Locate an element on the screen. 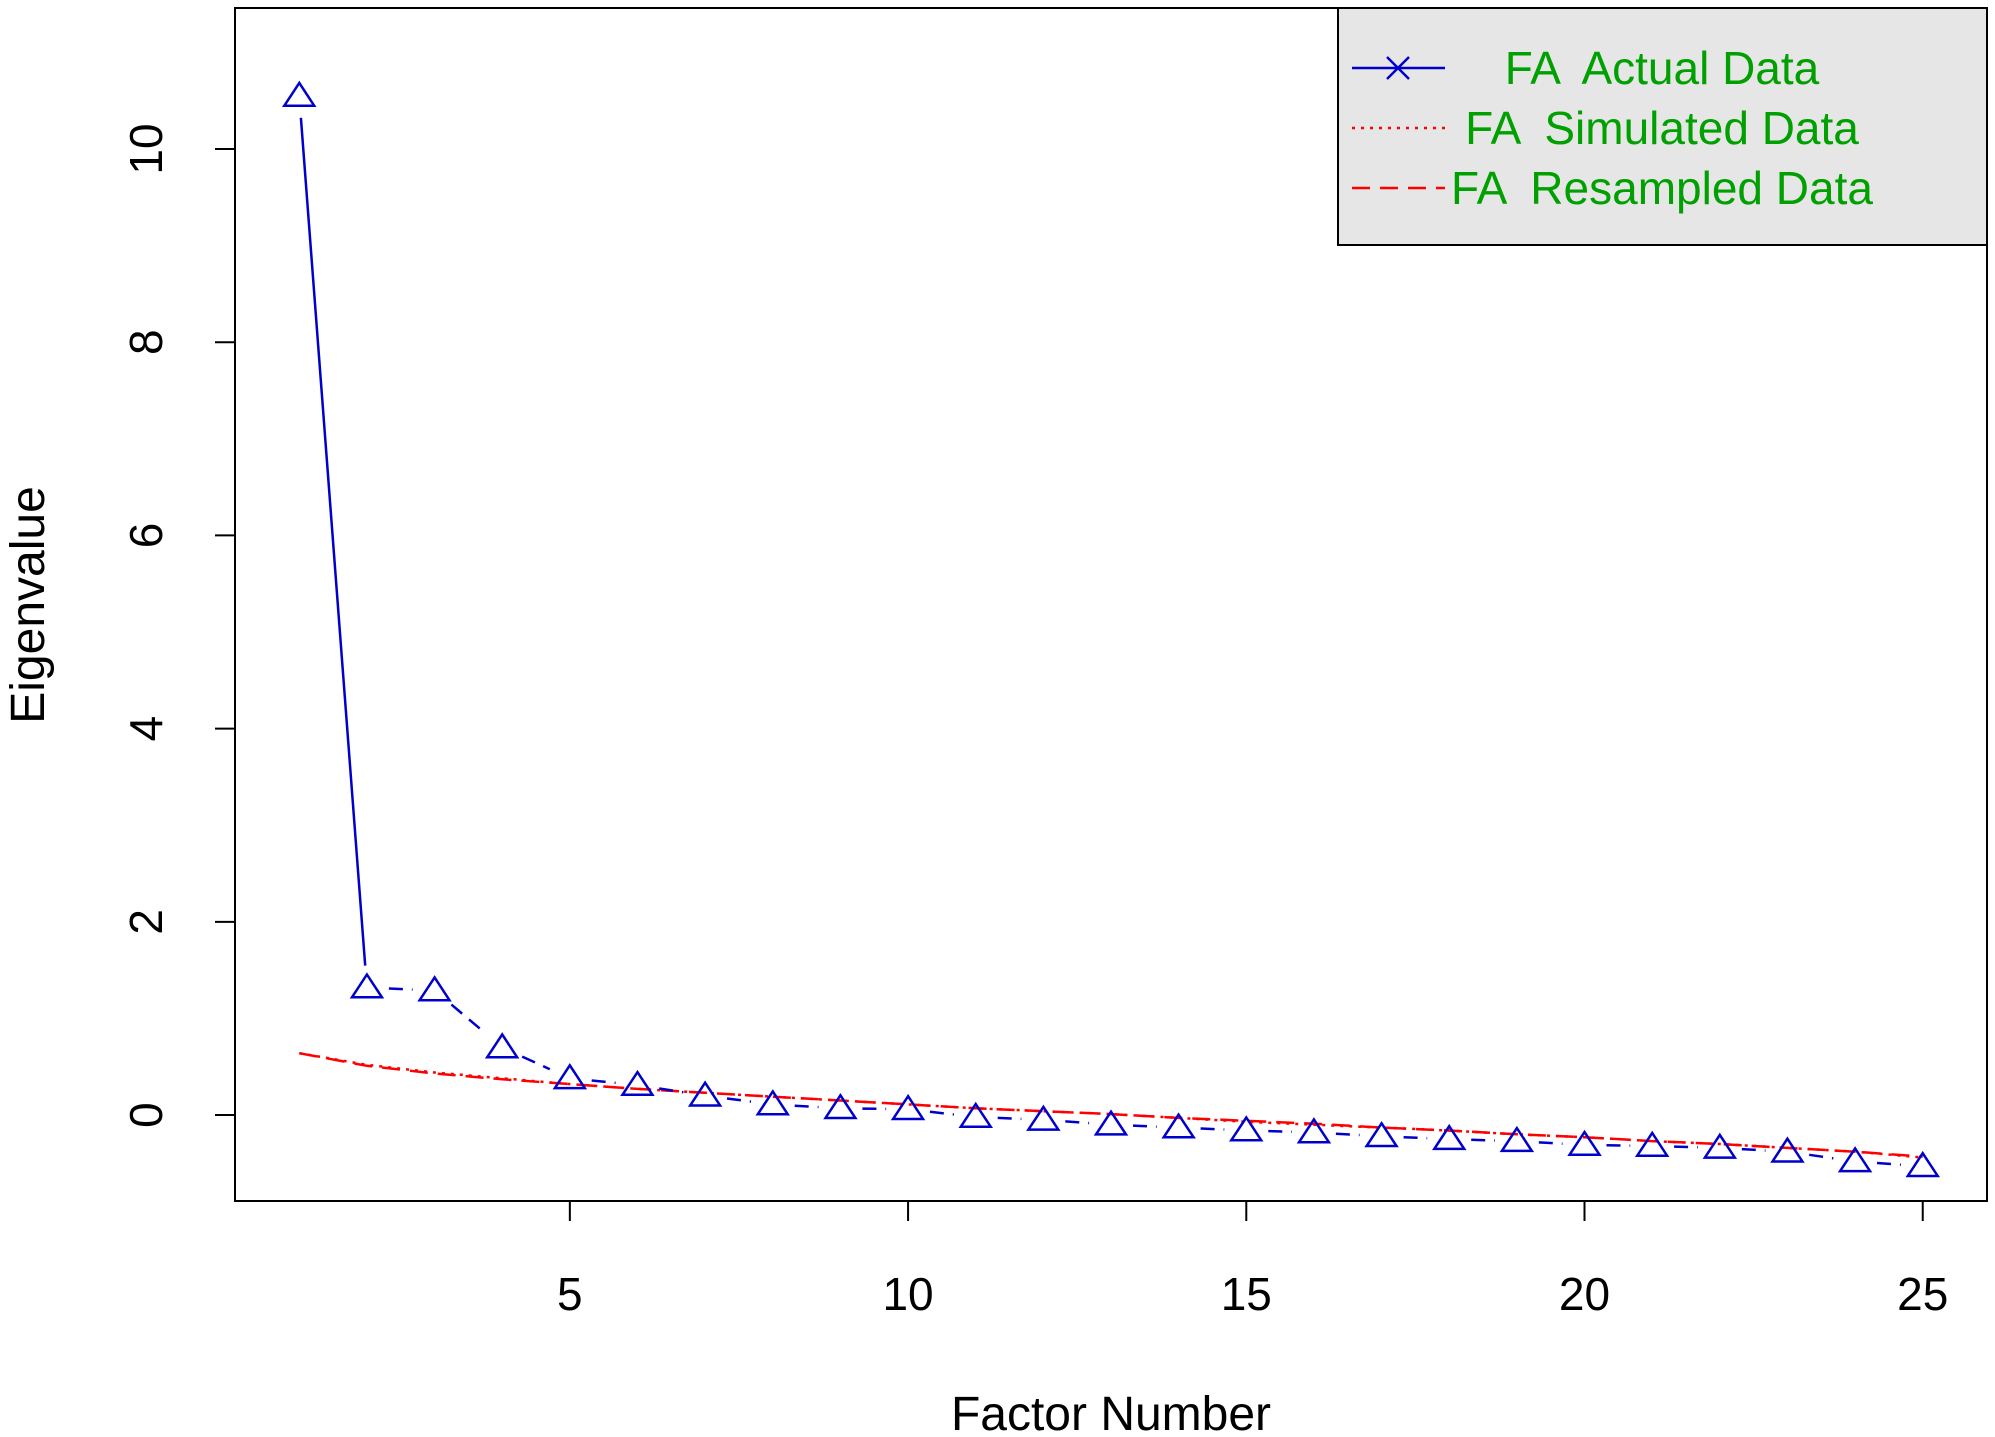 Image resolution: width=1995 pixels, height=1437 pixels. x-tick-label: 5 is located at coordinates (570, 1294).